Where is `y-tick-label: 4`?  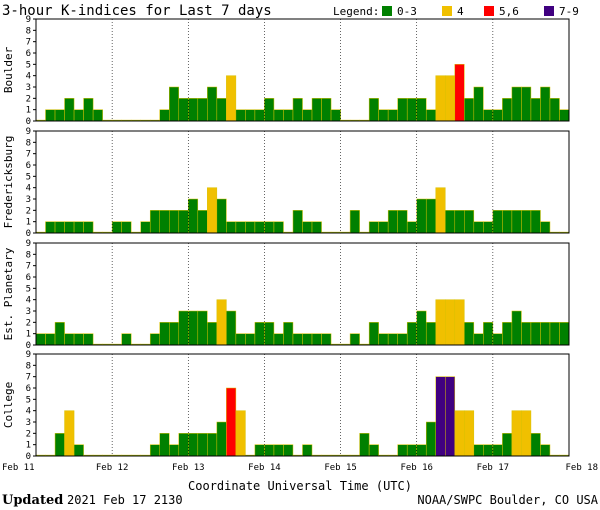
y-tick-label: 4 is located at coordinates (28, 189).